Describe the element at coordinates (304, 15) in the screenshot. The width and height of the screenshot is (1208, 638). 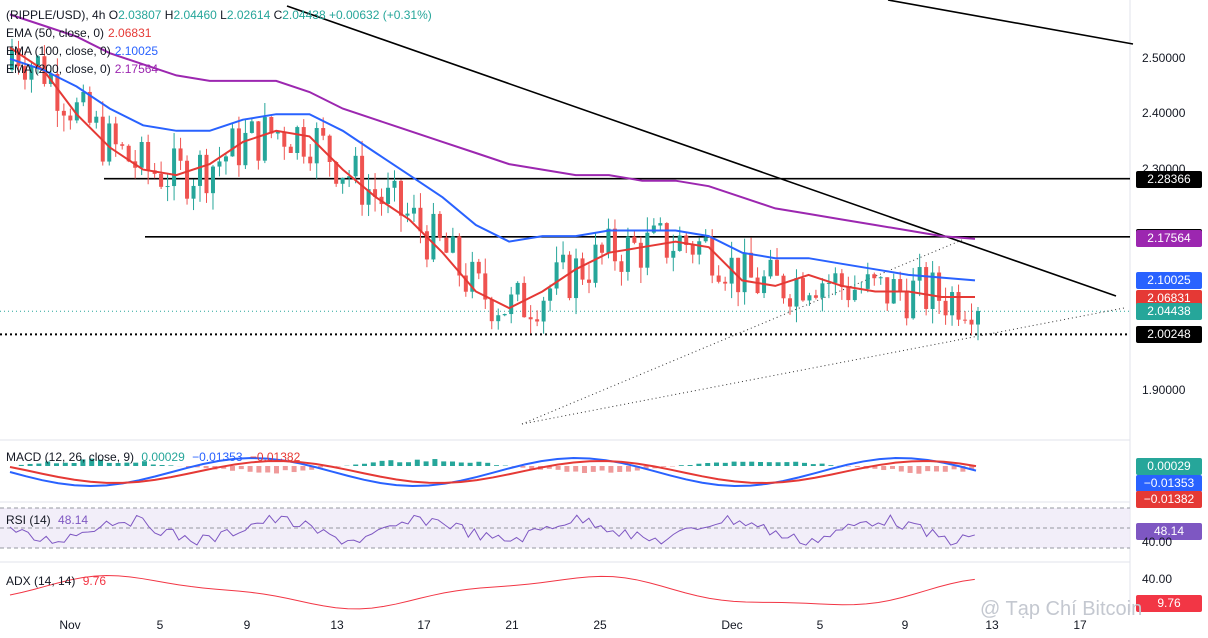
I see `ohlc-value: 2.04438` at that location.